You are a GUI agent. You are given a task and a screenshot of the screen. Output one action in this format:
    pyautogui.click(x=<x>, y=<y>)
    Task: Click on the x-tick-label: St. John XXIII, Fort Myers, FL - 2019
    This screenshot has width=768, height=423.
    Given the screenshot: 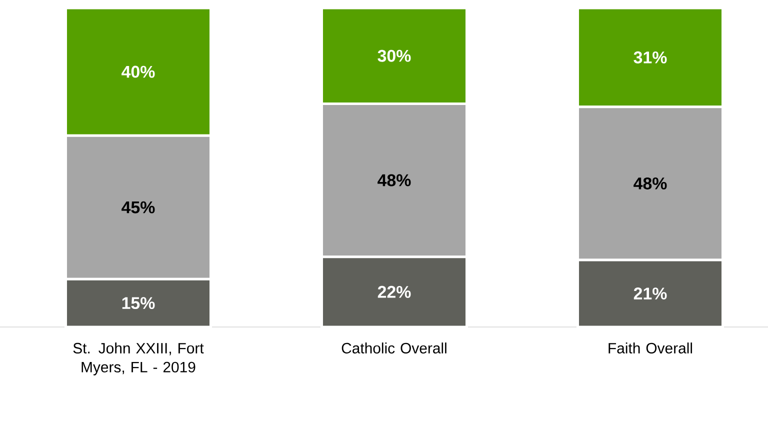 What is the action you would take?
    pyautogui.click(x=138, y=359)
    